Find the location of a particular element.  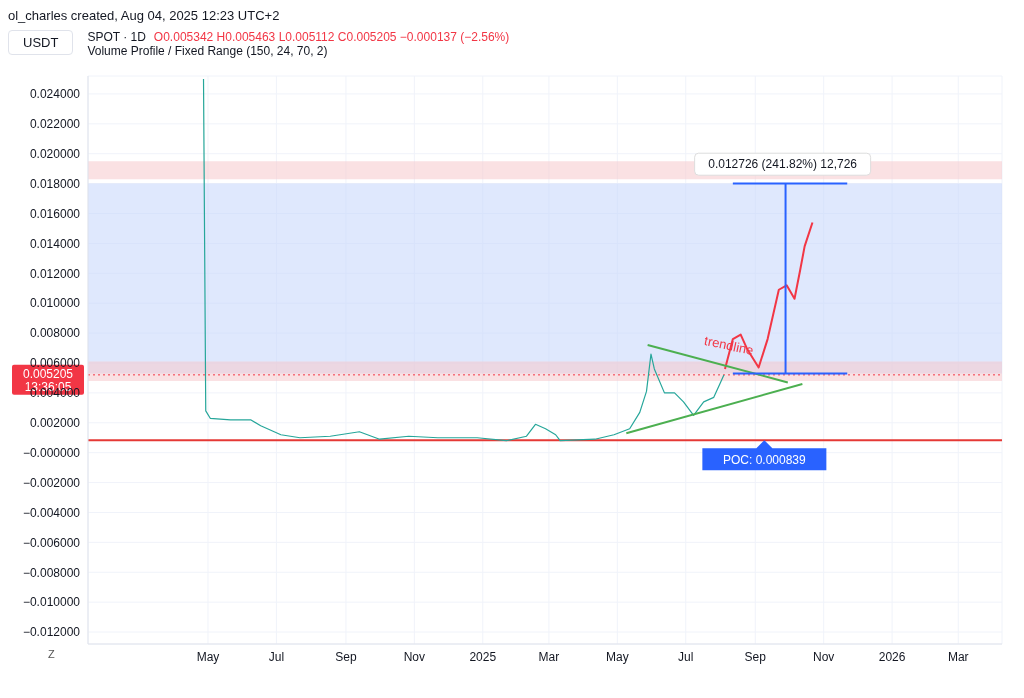

y-tick-label: −0.004000 is located at coordinates (51, 512).